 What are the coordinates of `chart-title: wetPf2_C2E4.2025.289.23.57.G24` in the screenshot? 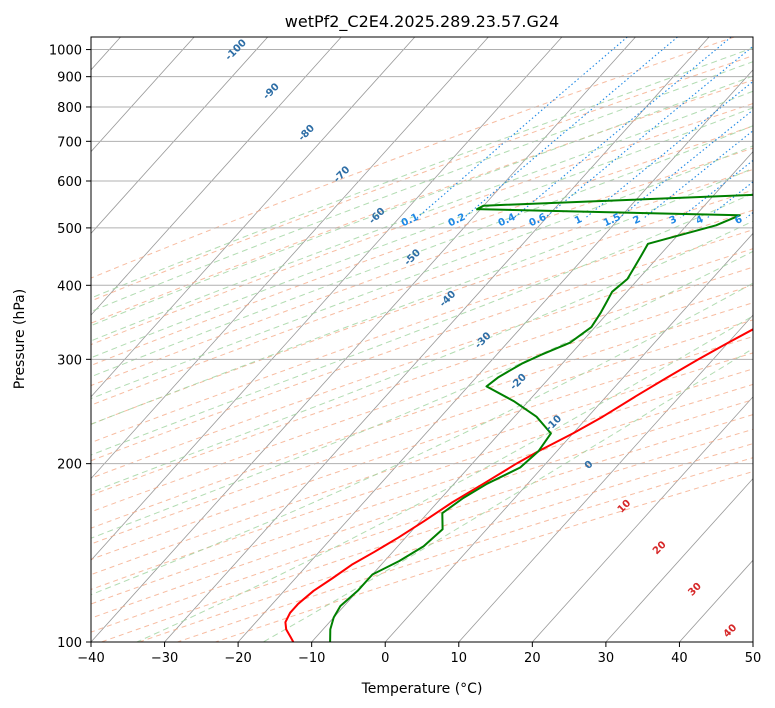 It's located at (422, 22).